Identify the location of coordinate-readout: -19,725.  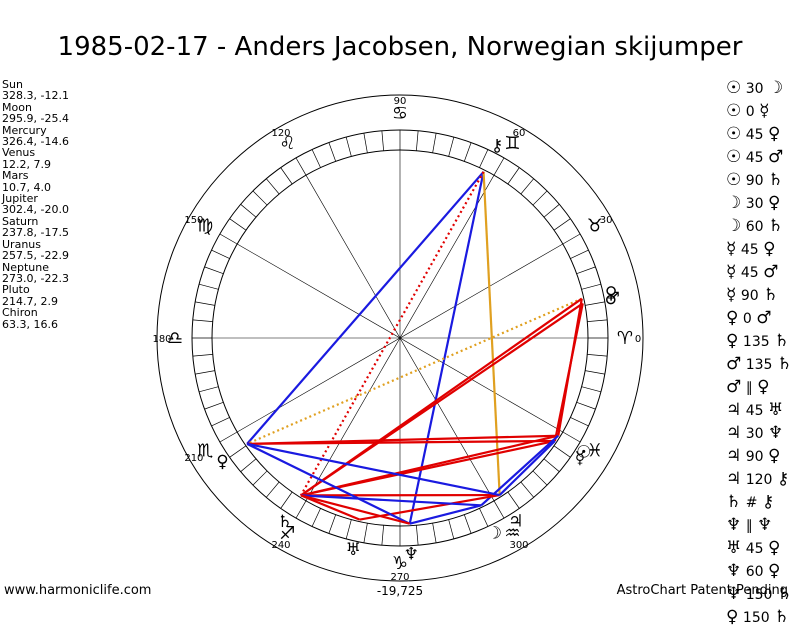
(400, 591).